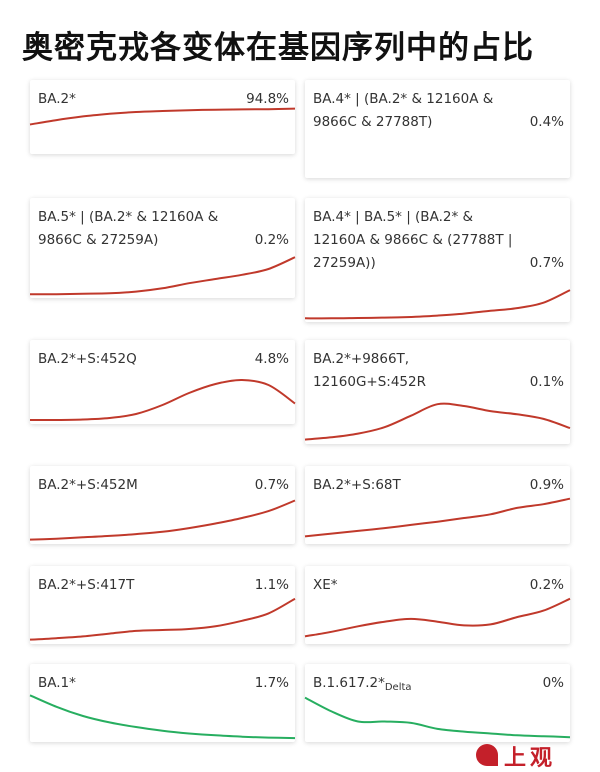  What do you see at coordinates (271, 585) in the screenshot?
I see `variant-percent: 1.1%` at bounding box center [271, 585].